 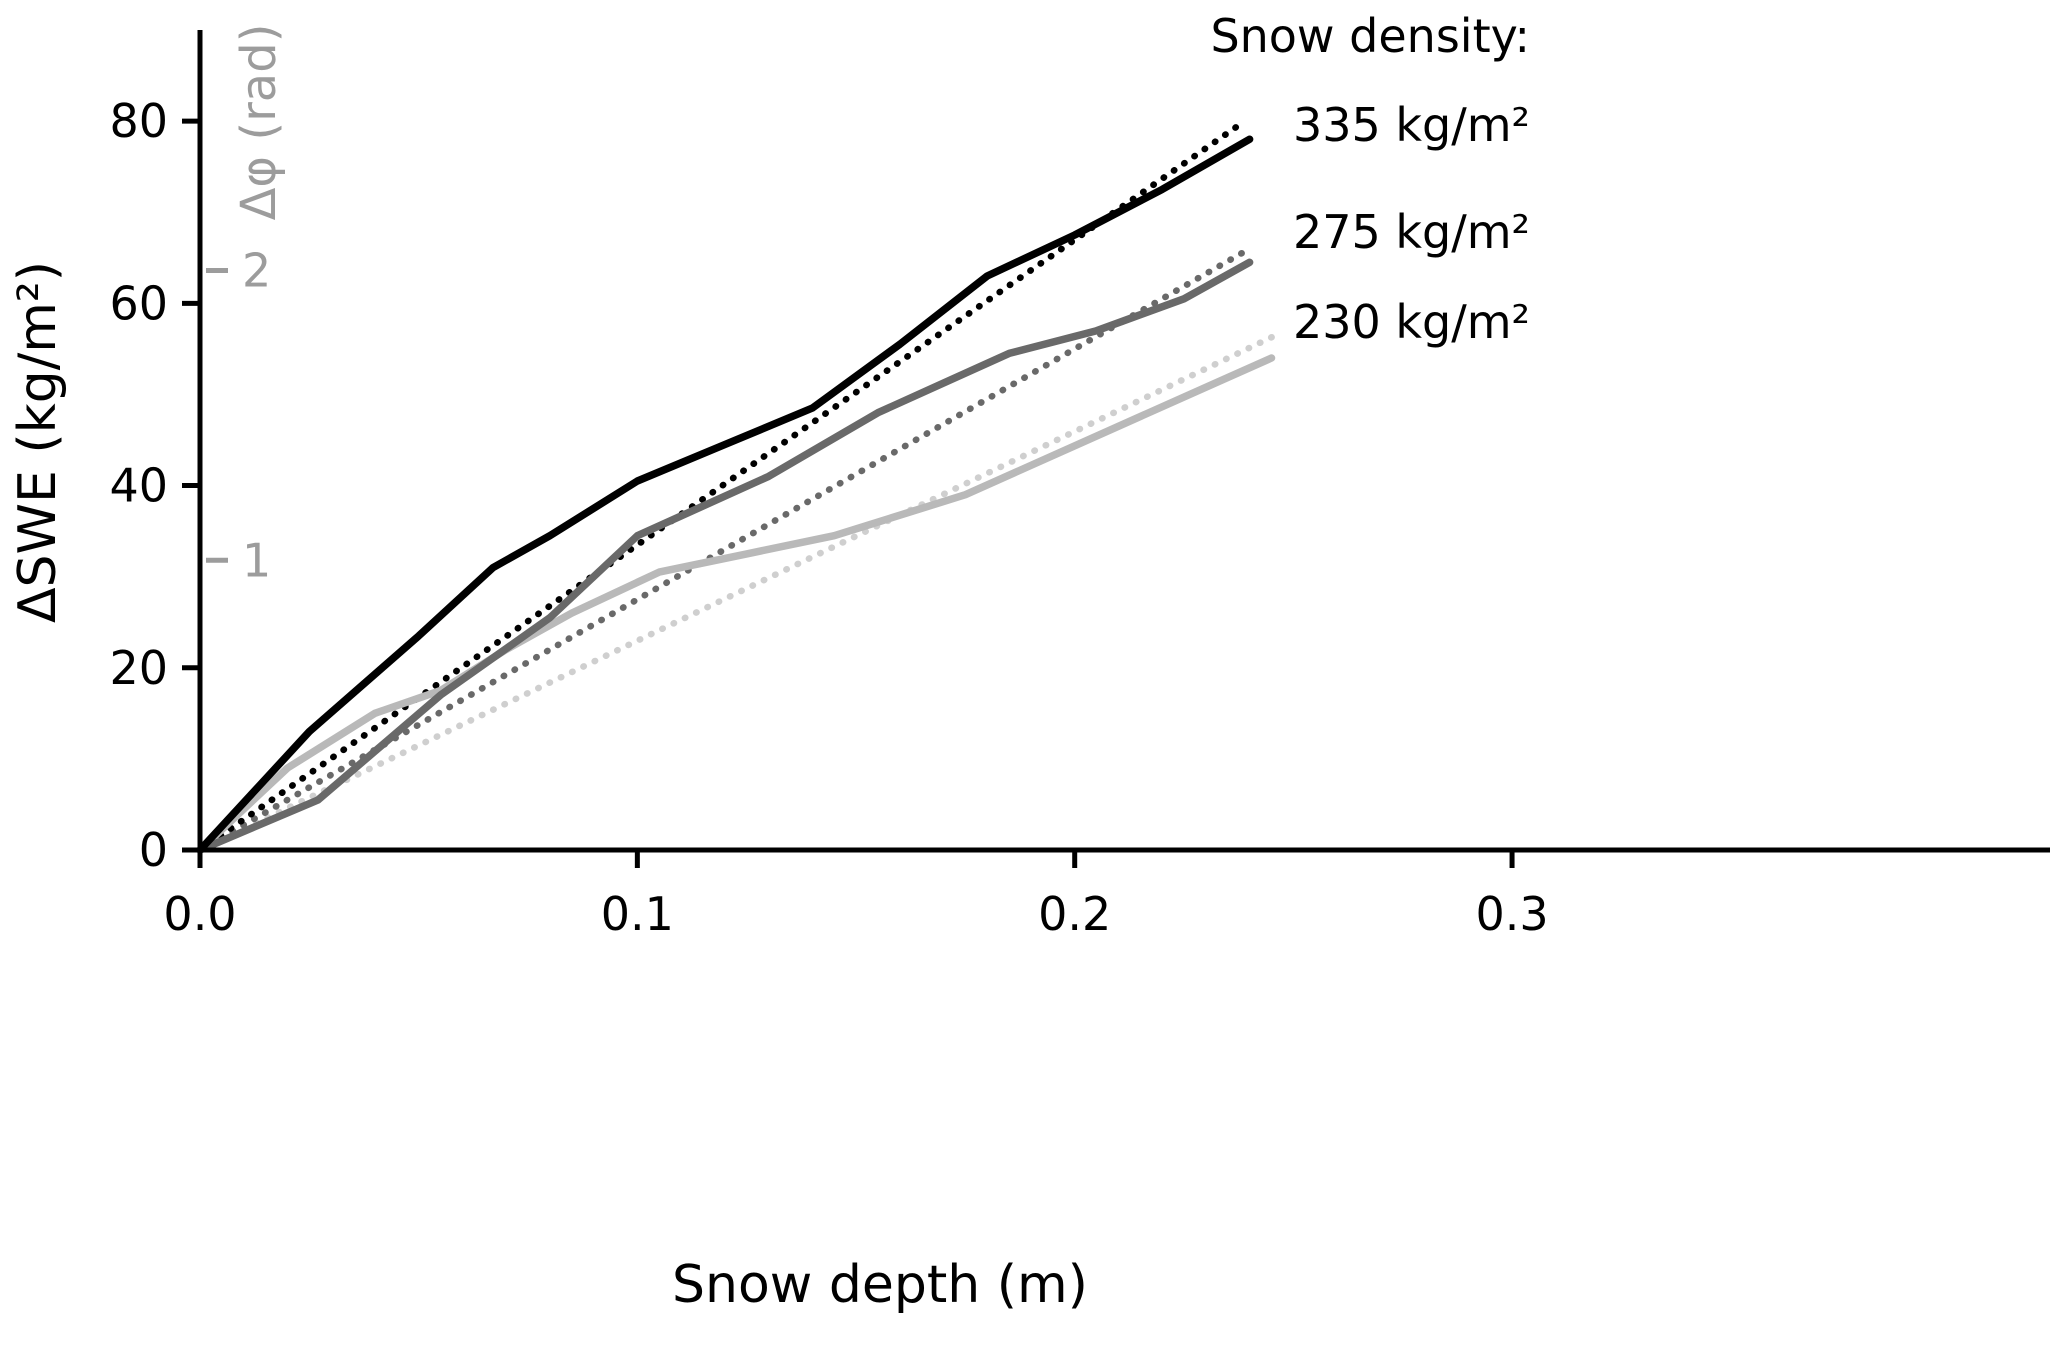 What do you see at coordinates (1511, 914) in the screenshot?
I see `x-tick-label: 0.3` at bounding box center [1511, 914].